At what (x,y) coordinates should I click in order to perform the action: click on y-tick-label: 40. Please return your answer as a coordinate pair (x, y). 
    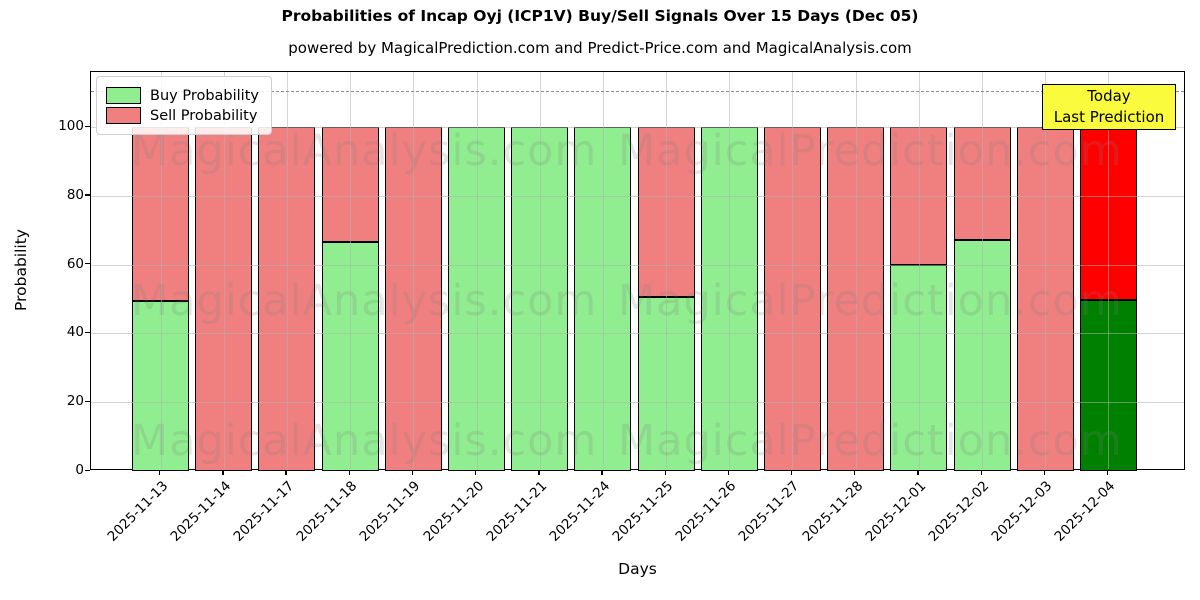
    Looking at the image, I should click on (75, 332).